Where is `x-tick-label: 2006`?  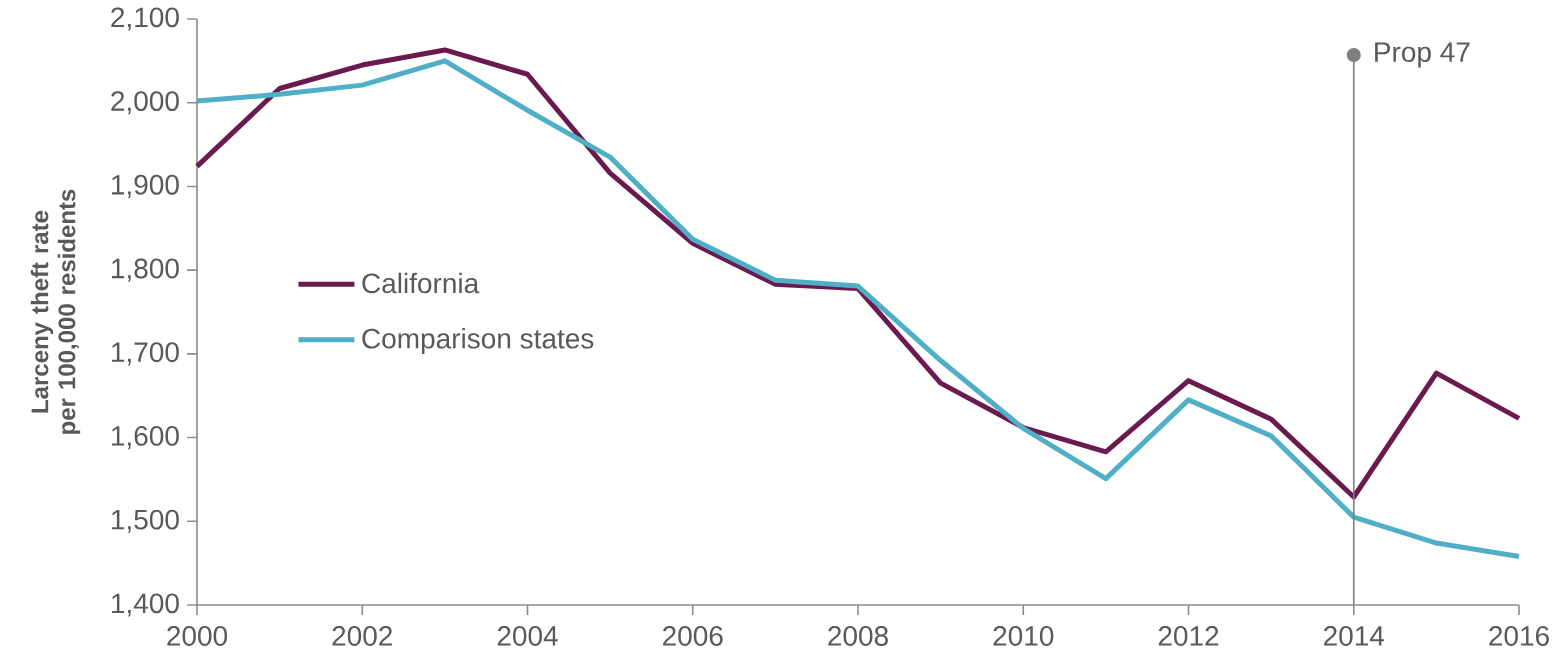 x-tick-label: 2006 is located at coordinates (693, 636).